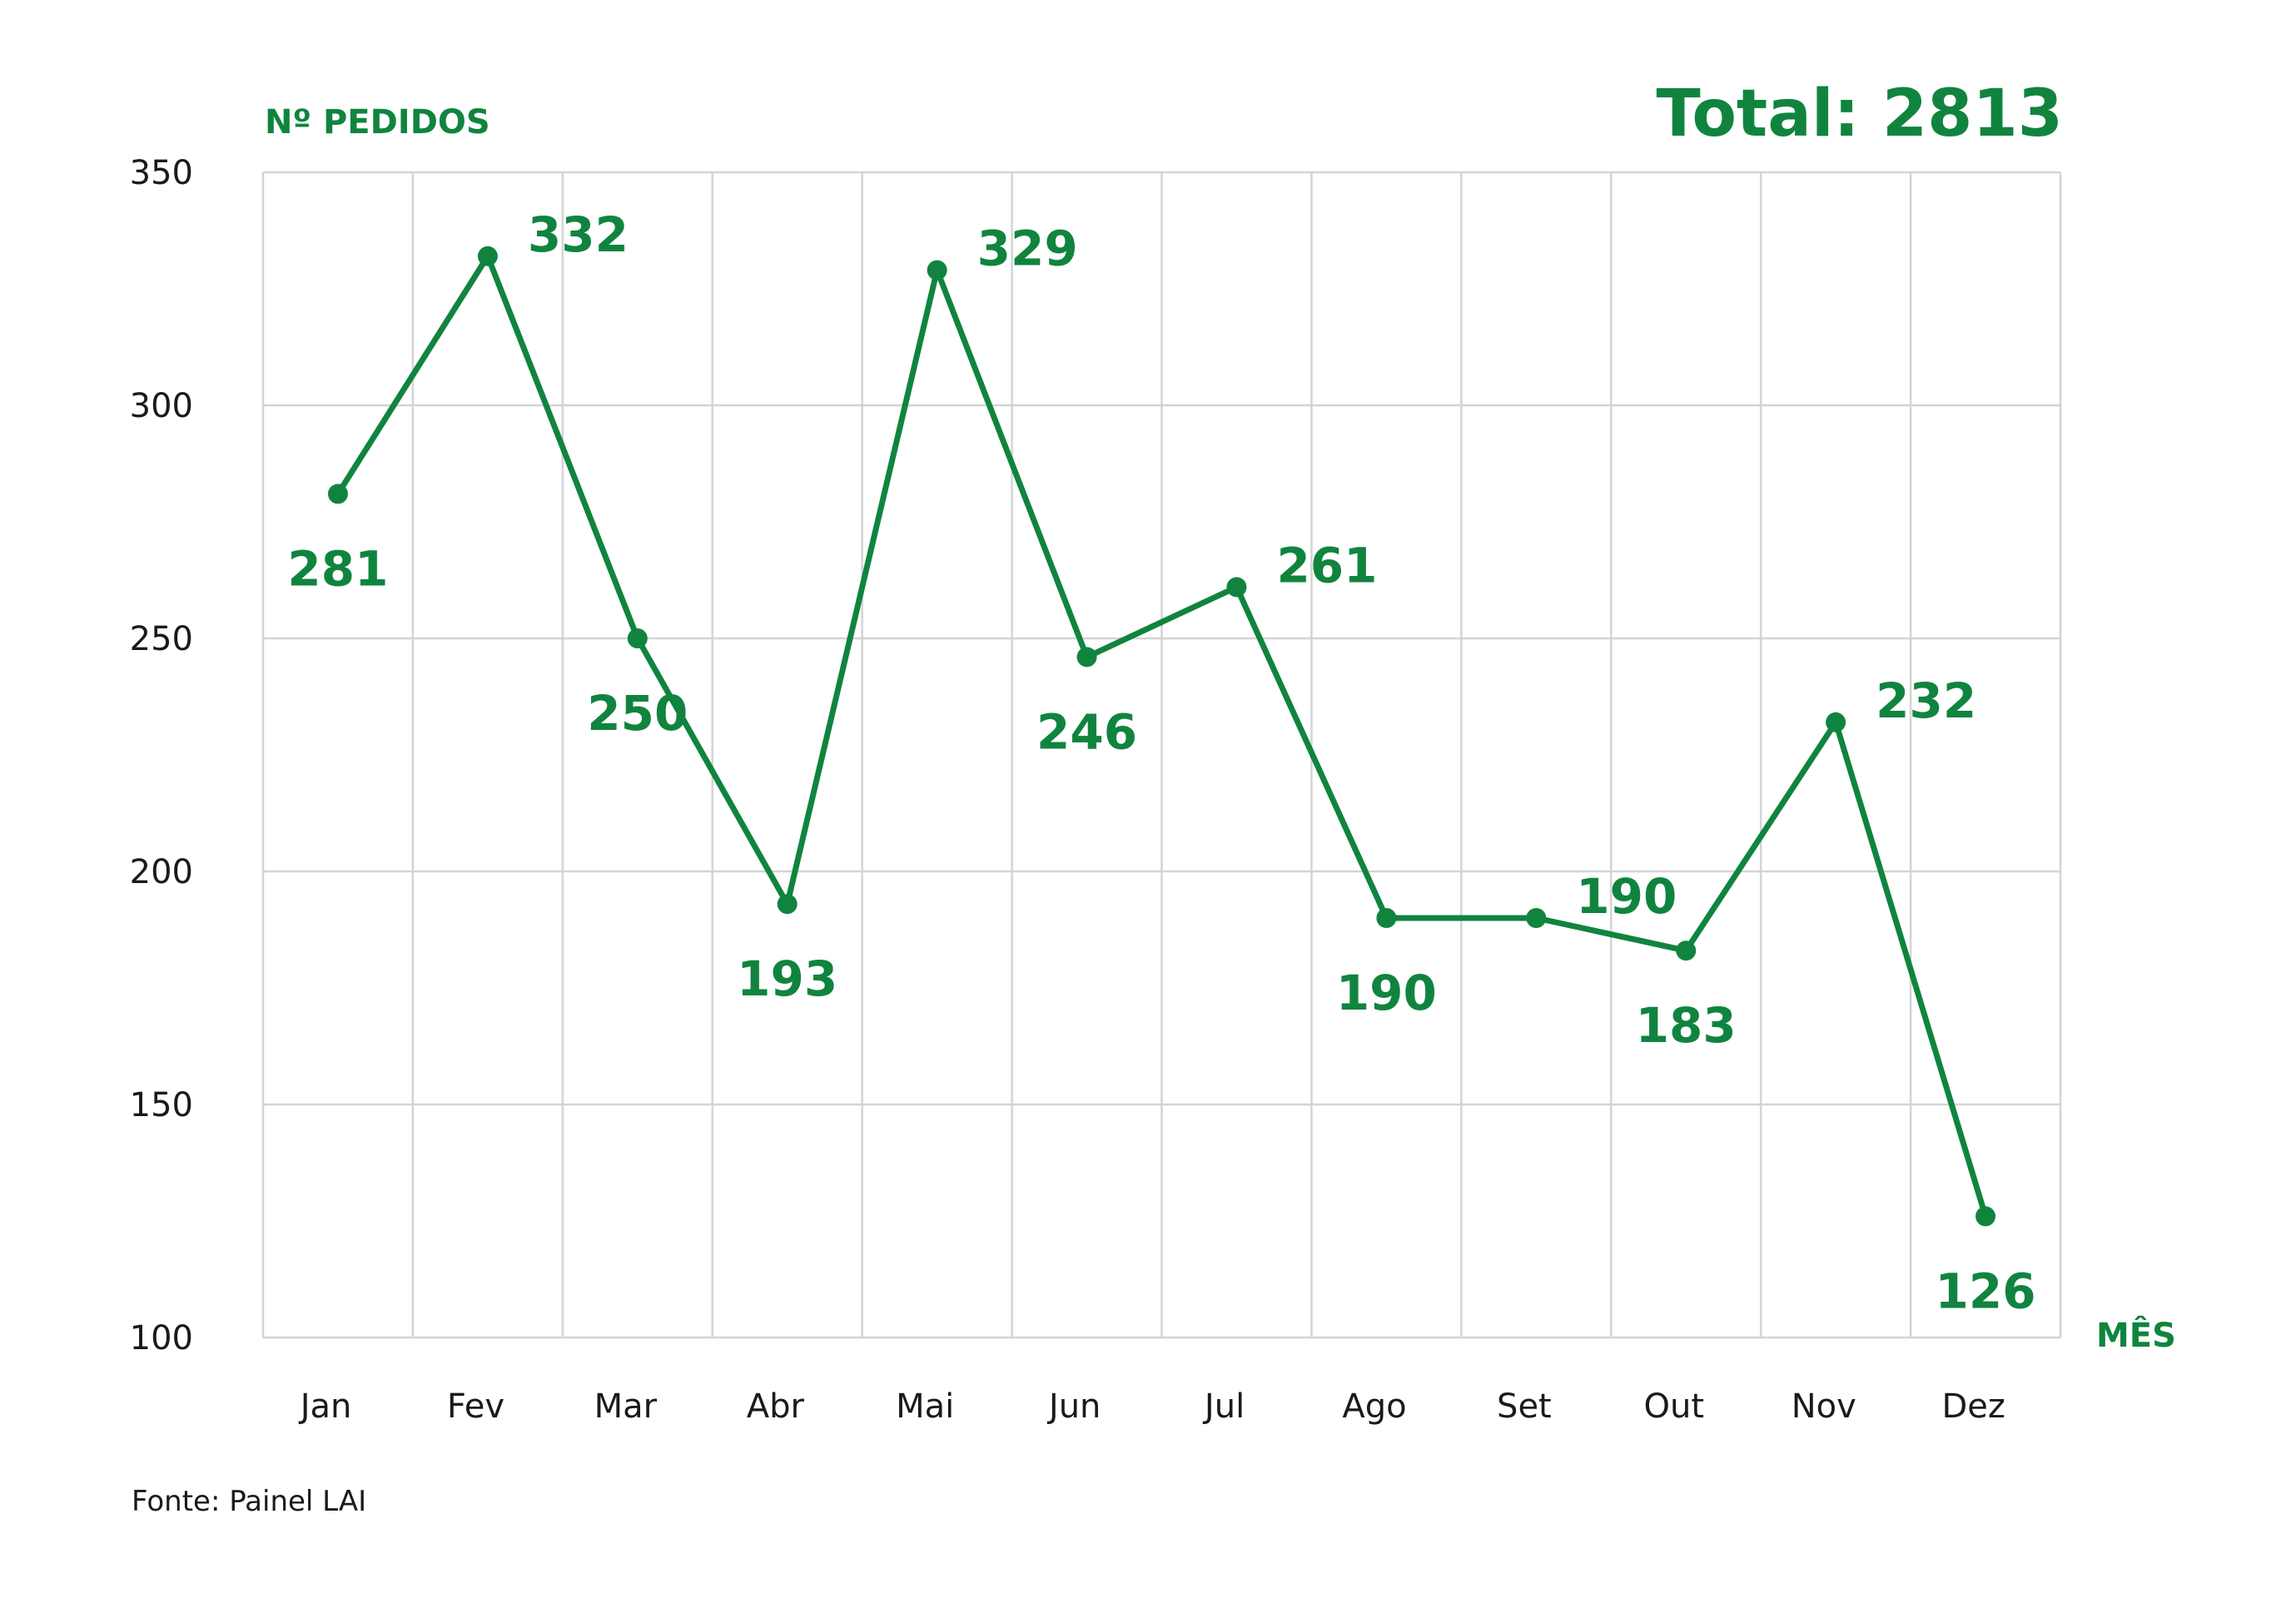 The image size is (2296, 1608). I want to click on data-label-abr: 193, so click(787, 978).